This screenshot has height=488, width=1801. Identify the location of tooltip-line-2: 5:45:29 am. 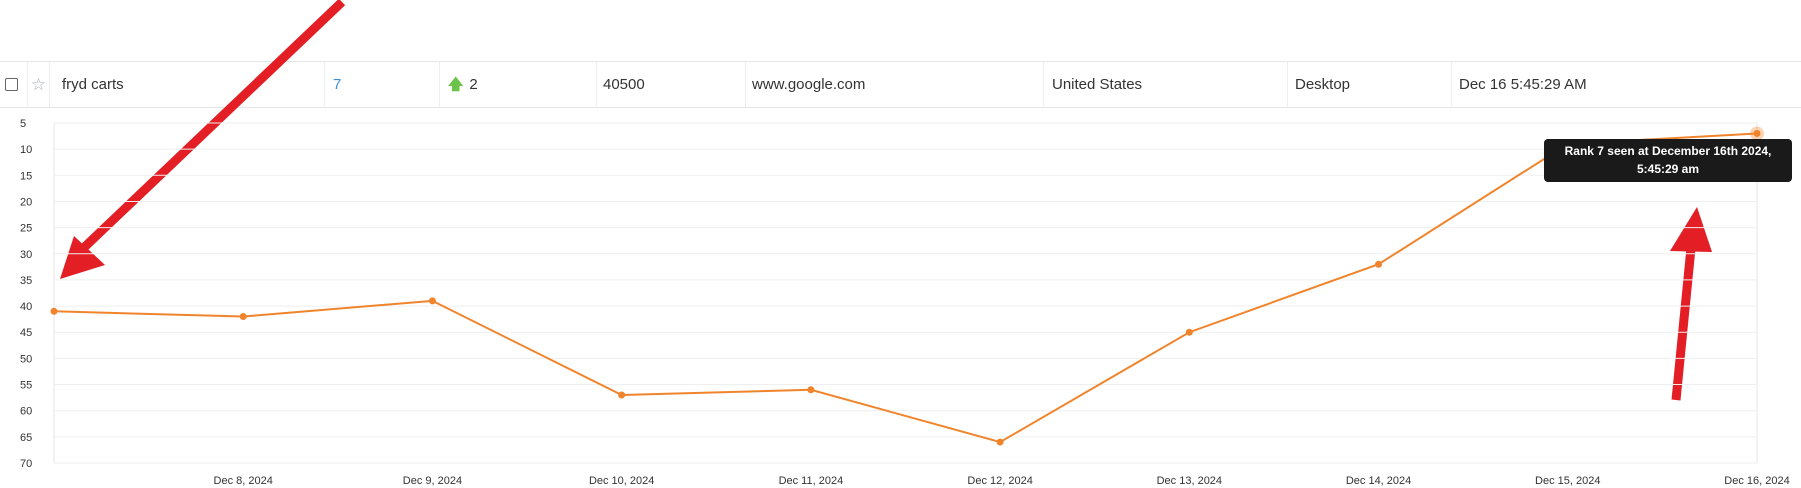
(1668, 169).